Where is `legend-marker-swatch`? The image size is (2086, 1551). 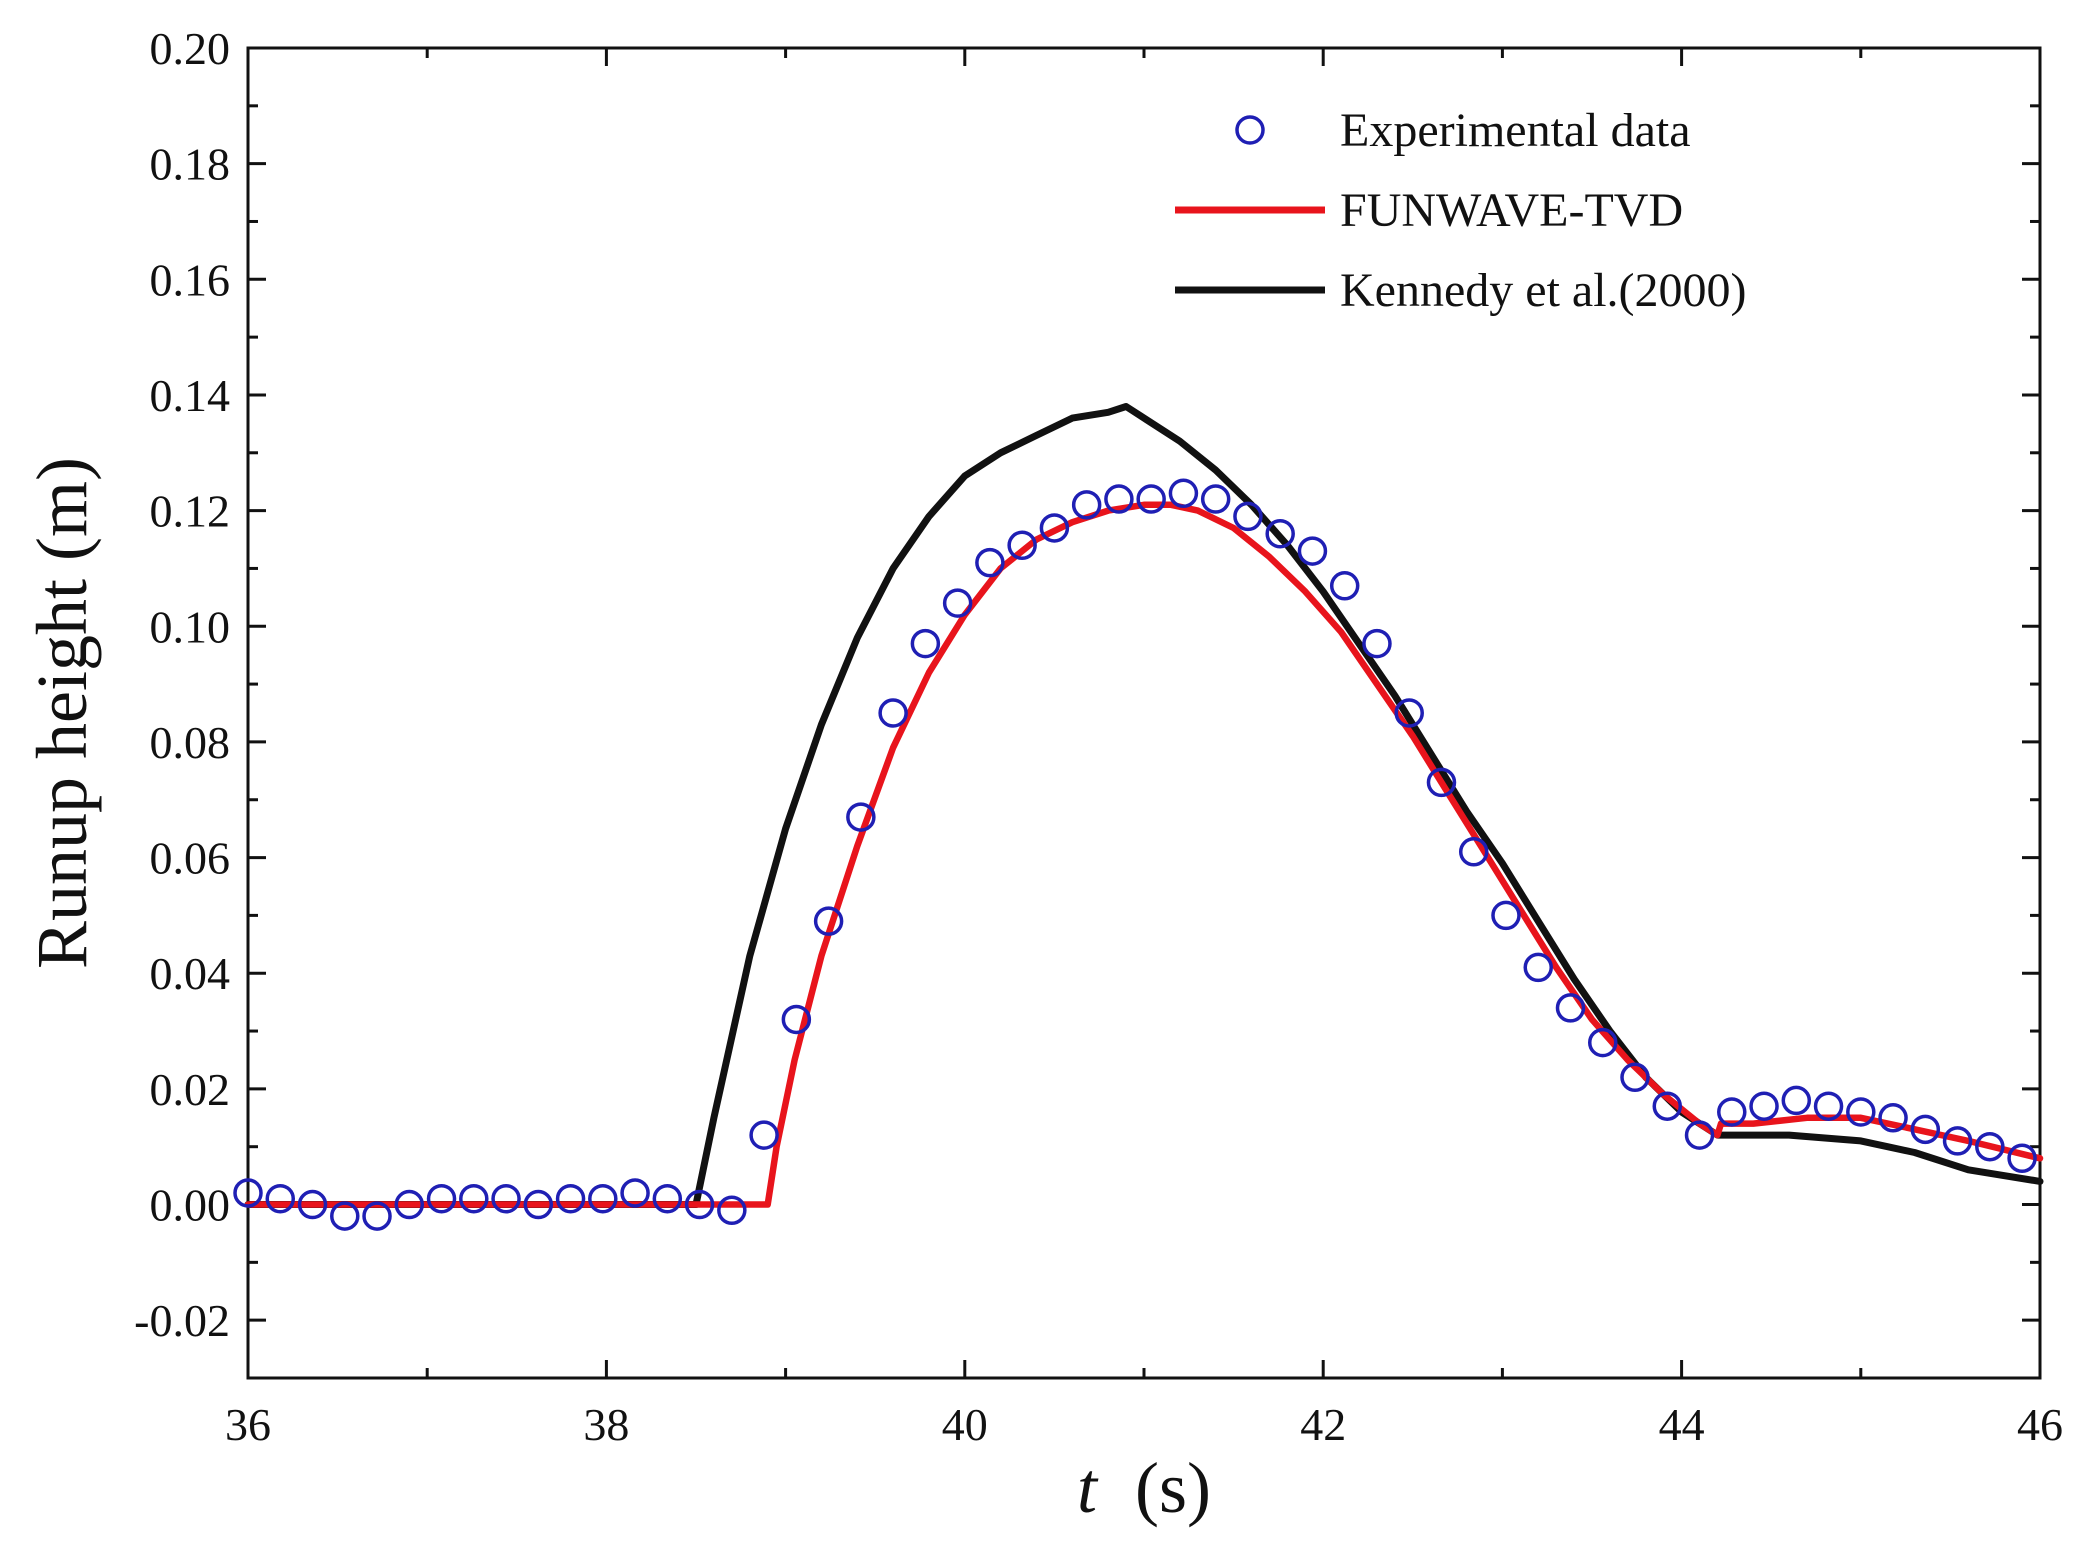
legend-marker-swatch is located at coordinates (1250, 130).